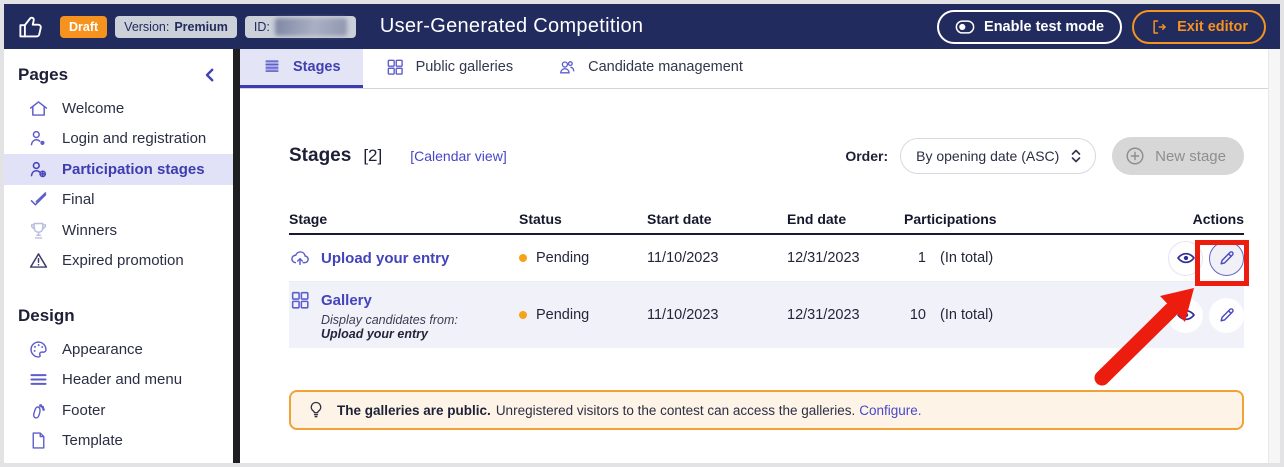 This screenshot has height=467, width=1284. What do you see at coordinates (998, 156) in the screenshot?
I see `order-select: By opening date (ASC)` at bounding box center [998, 156].